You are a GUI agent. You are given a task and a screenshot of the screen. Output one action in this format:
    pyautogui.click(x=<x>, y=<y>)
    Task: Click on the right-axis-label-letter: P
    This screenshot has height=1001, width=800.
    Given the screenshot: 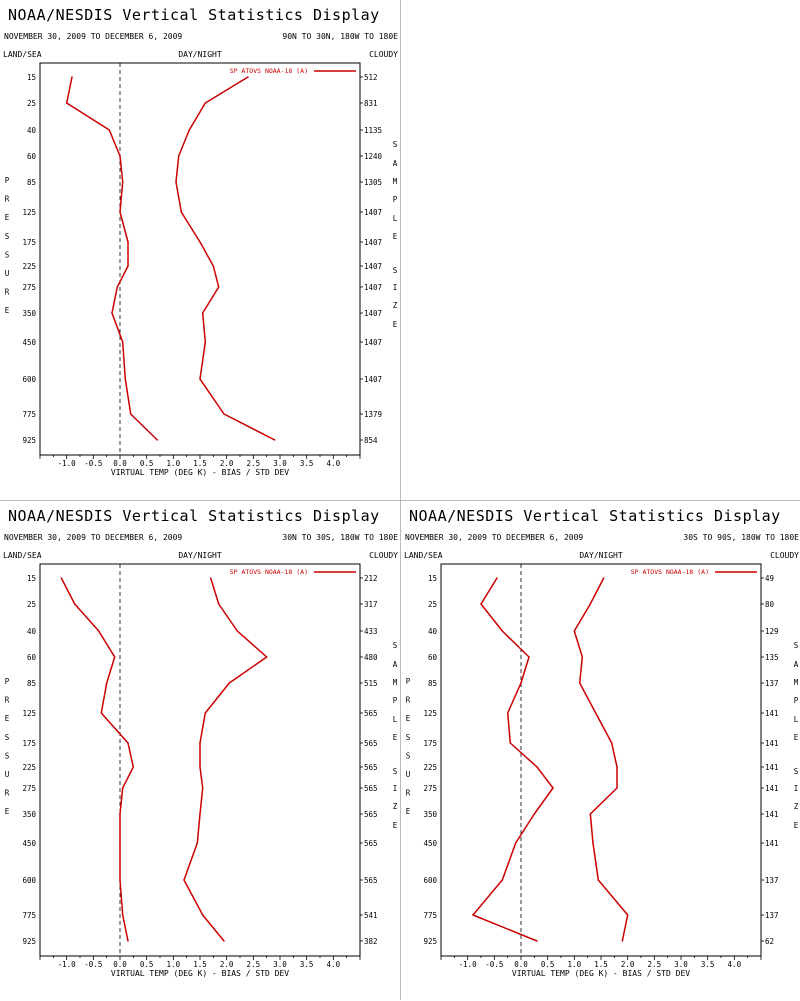 What is the action you would take?
    pyautogui.click(x=796, y=700)
    